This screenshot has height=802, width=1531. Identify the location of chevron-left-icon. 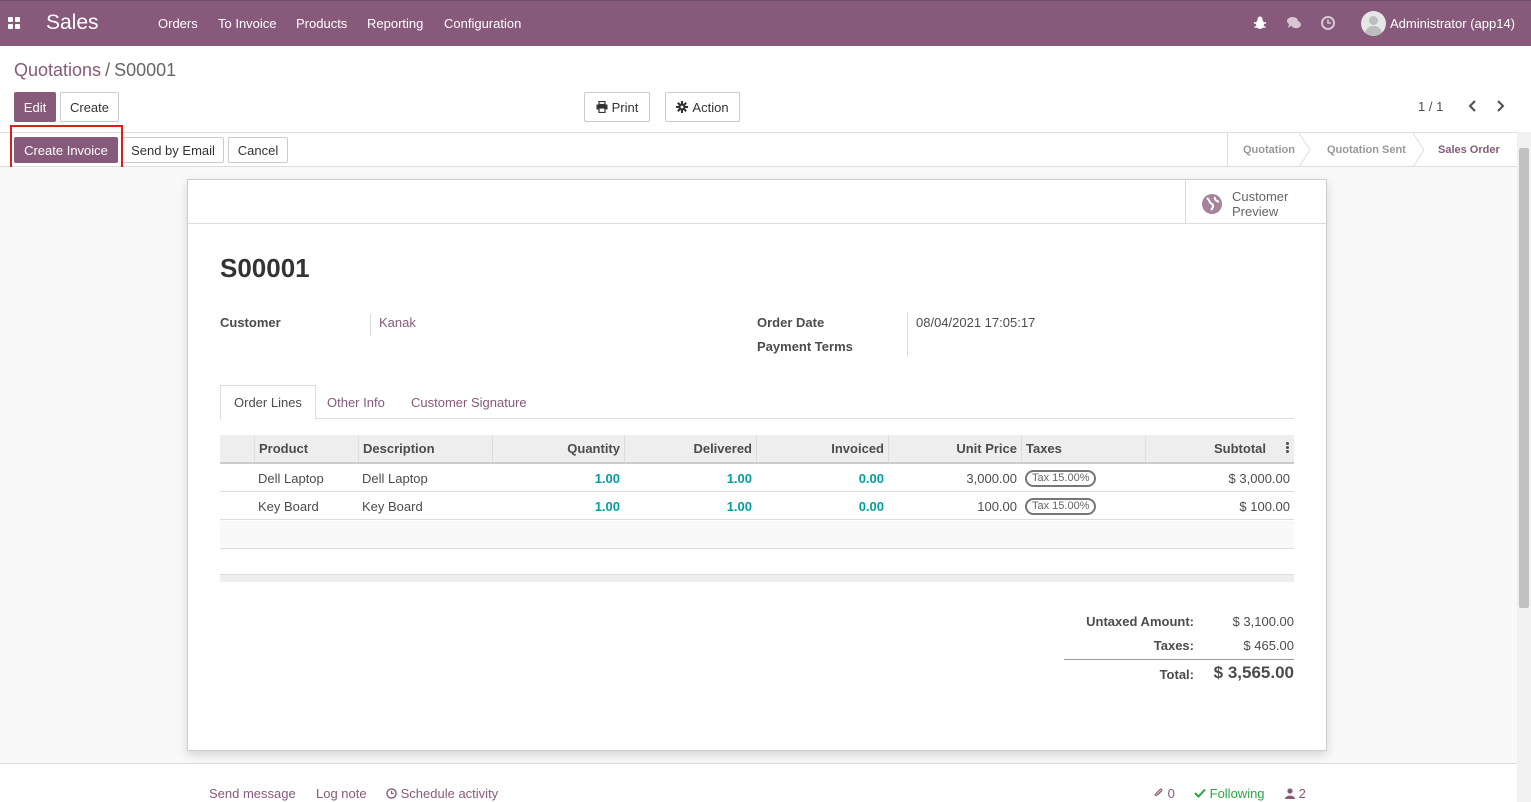
(1473, 106).